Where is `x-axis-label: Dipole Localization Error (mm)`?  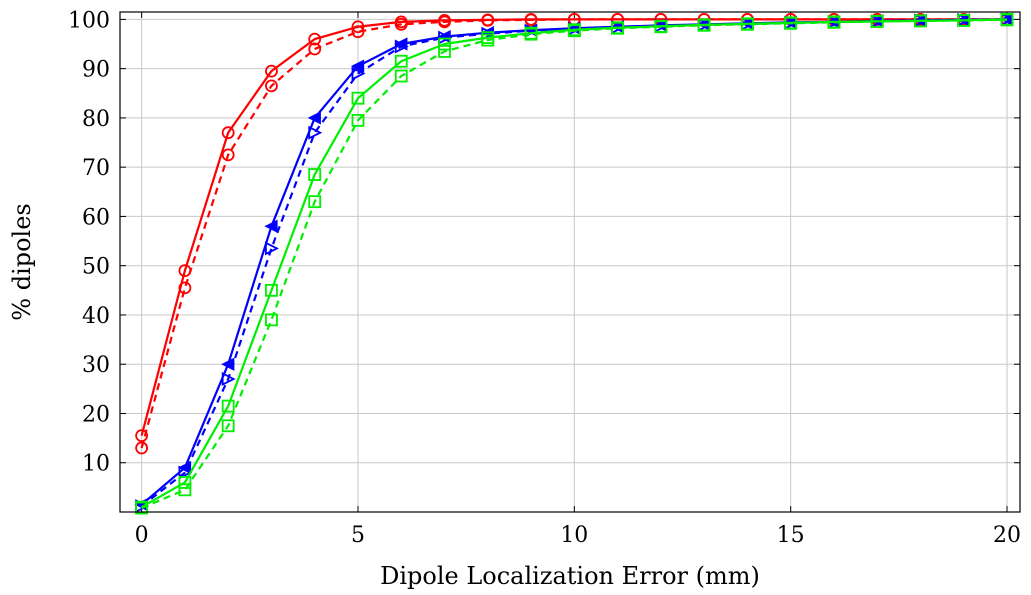 x-axis-label: Dipole Localization Error (mm) is located at coordinates (570, 576).